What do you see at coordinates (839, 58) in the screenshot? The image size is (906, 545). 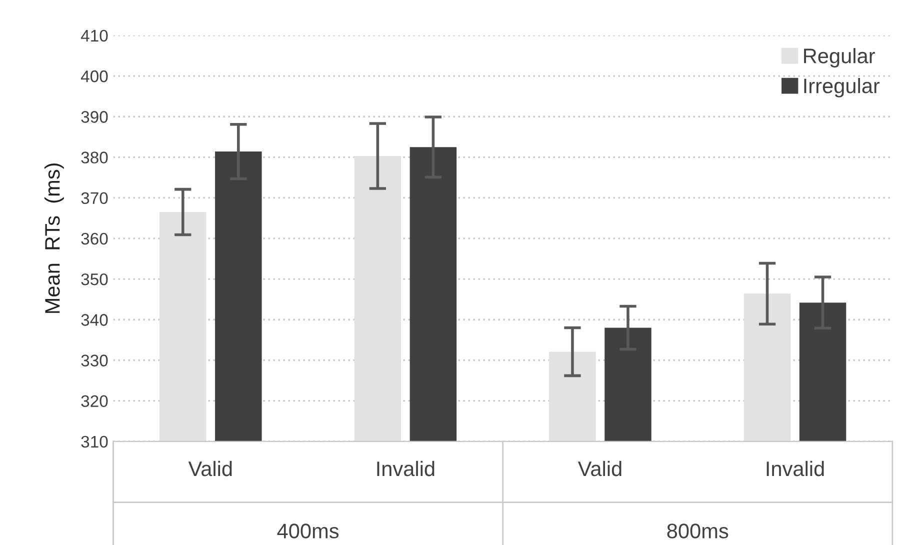 I see `legend-label: Regular` at bounding box center [839, 58].